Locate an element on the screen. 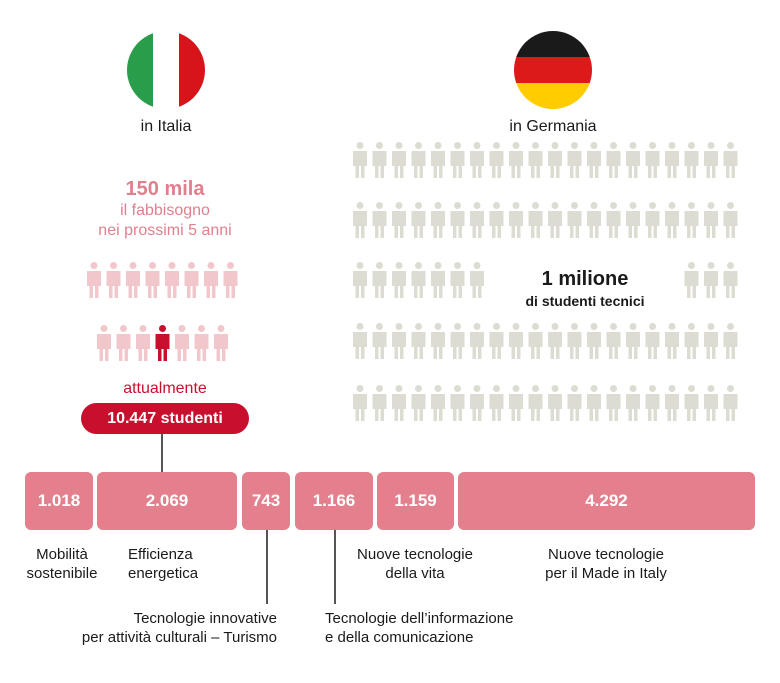  person-icon-italy-current is located at coordinates (162, 343).